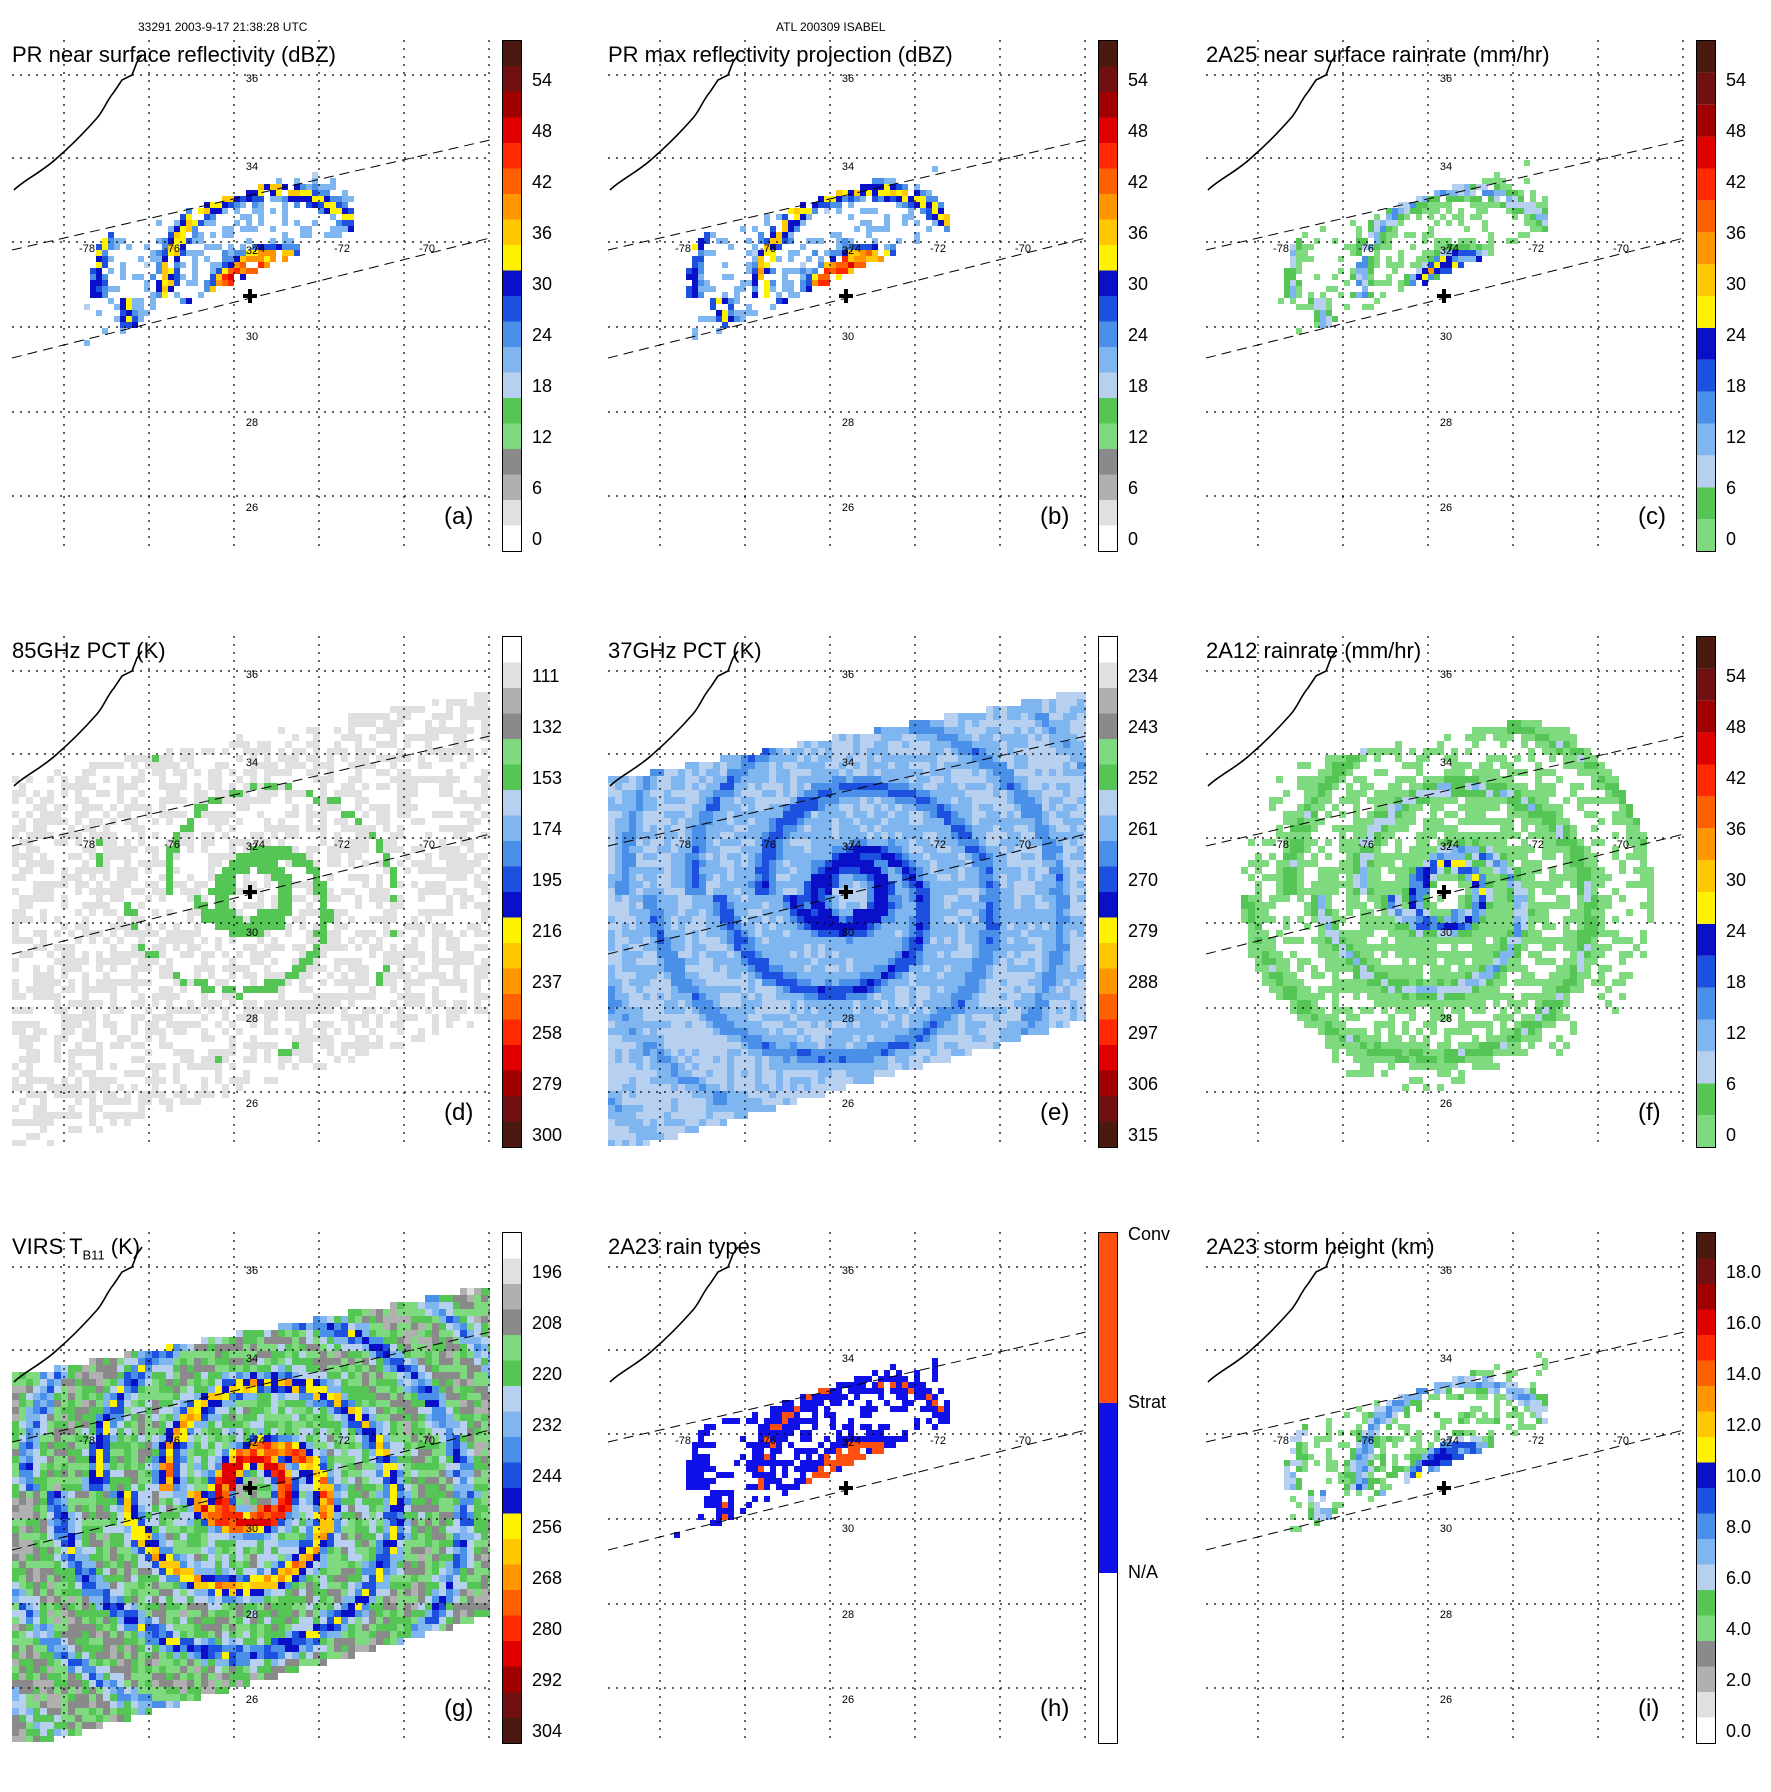  Describe the element at coordinates (1366, 249) in the screenshot. I see `lon-label: -76` at that location.